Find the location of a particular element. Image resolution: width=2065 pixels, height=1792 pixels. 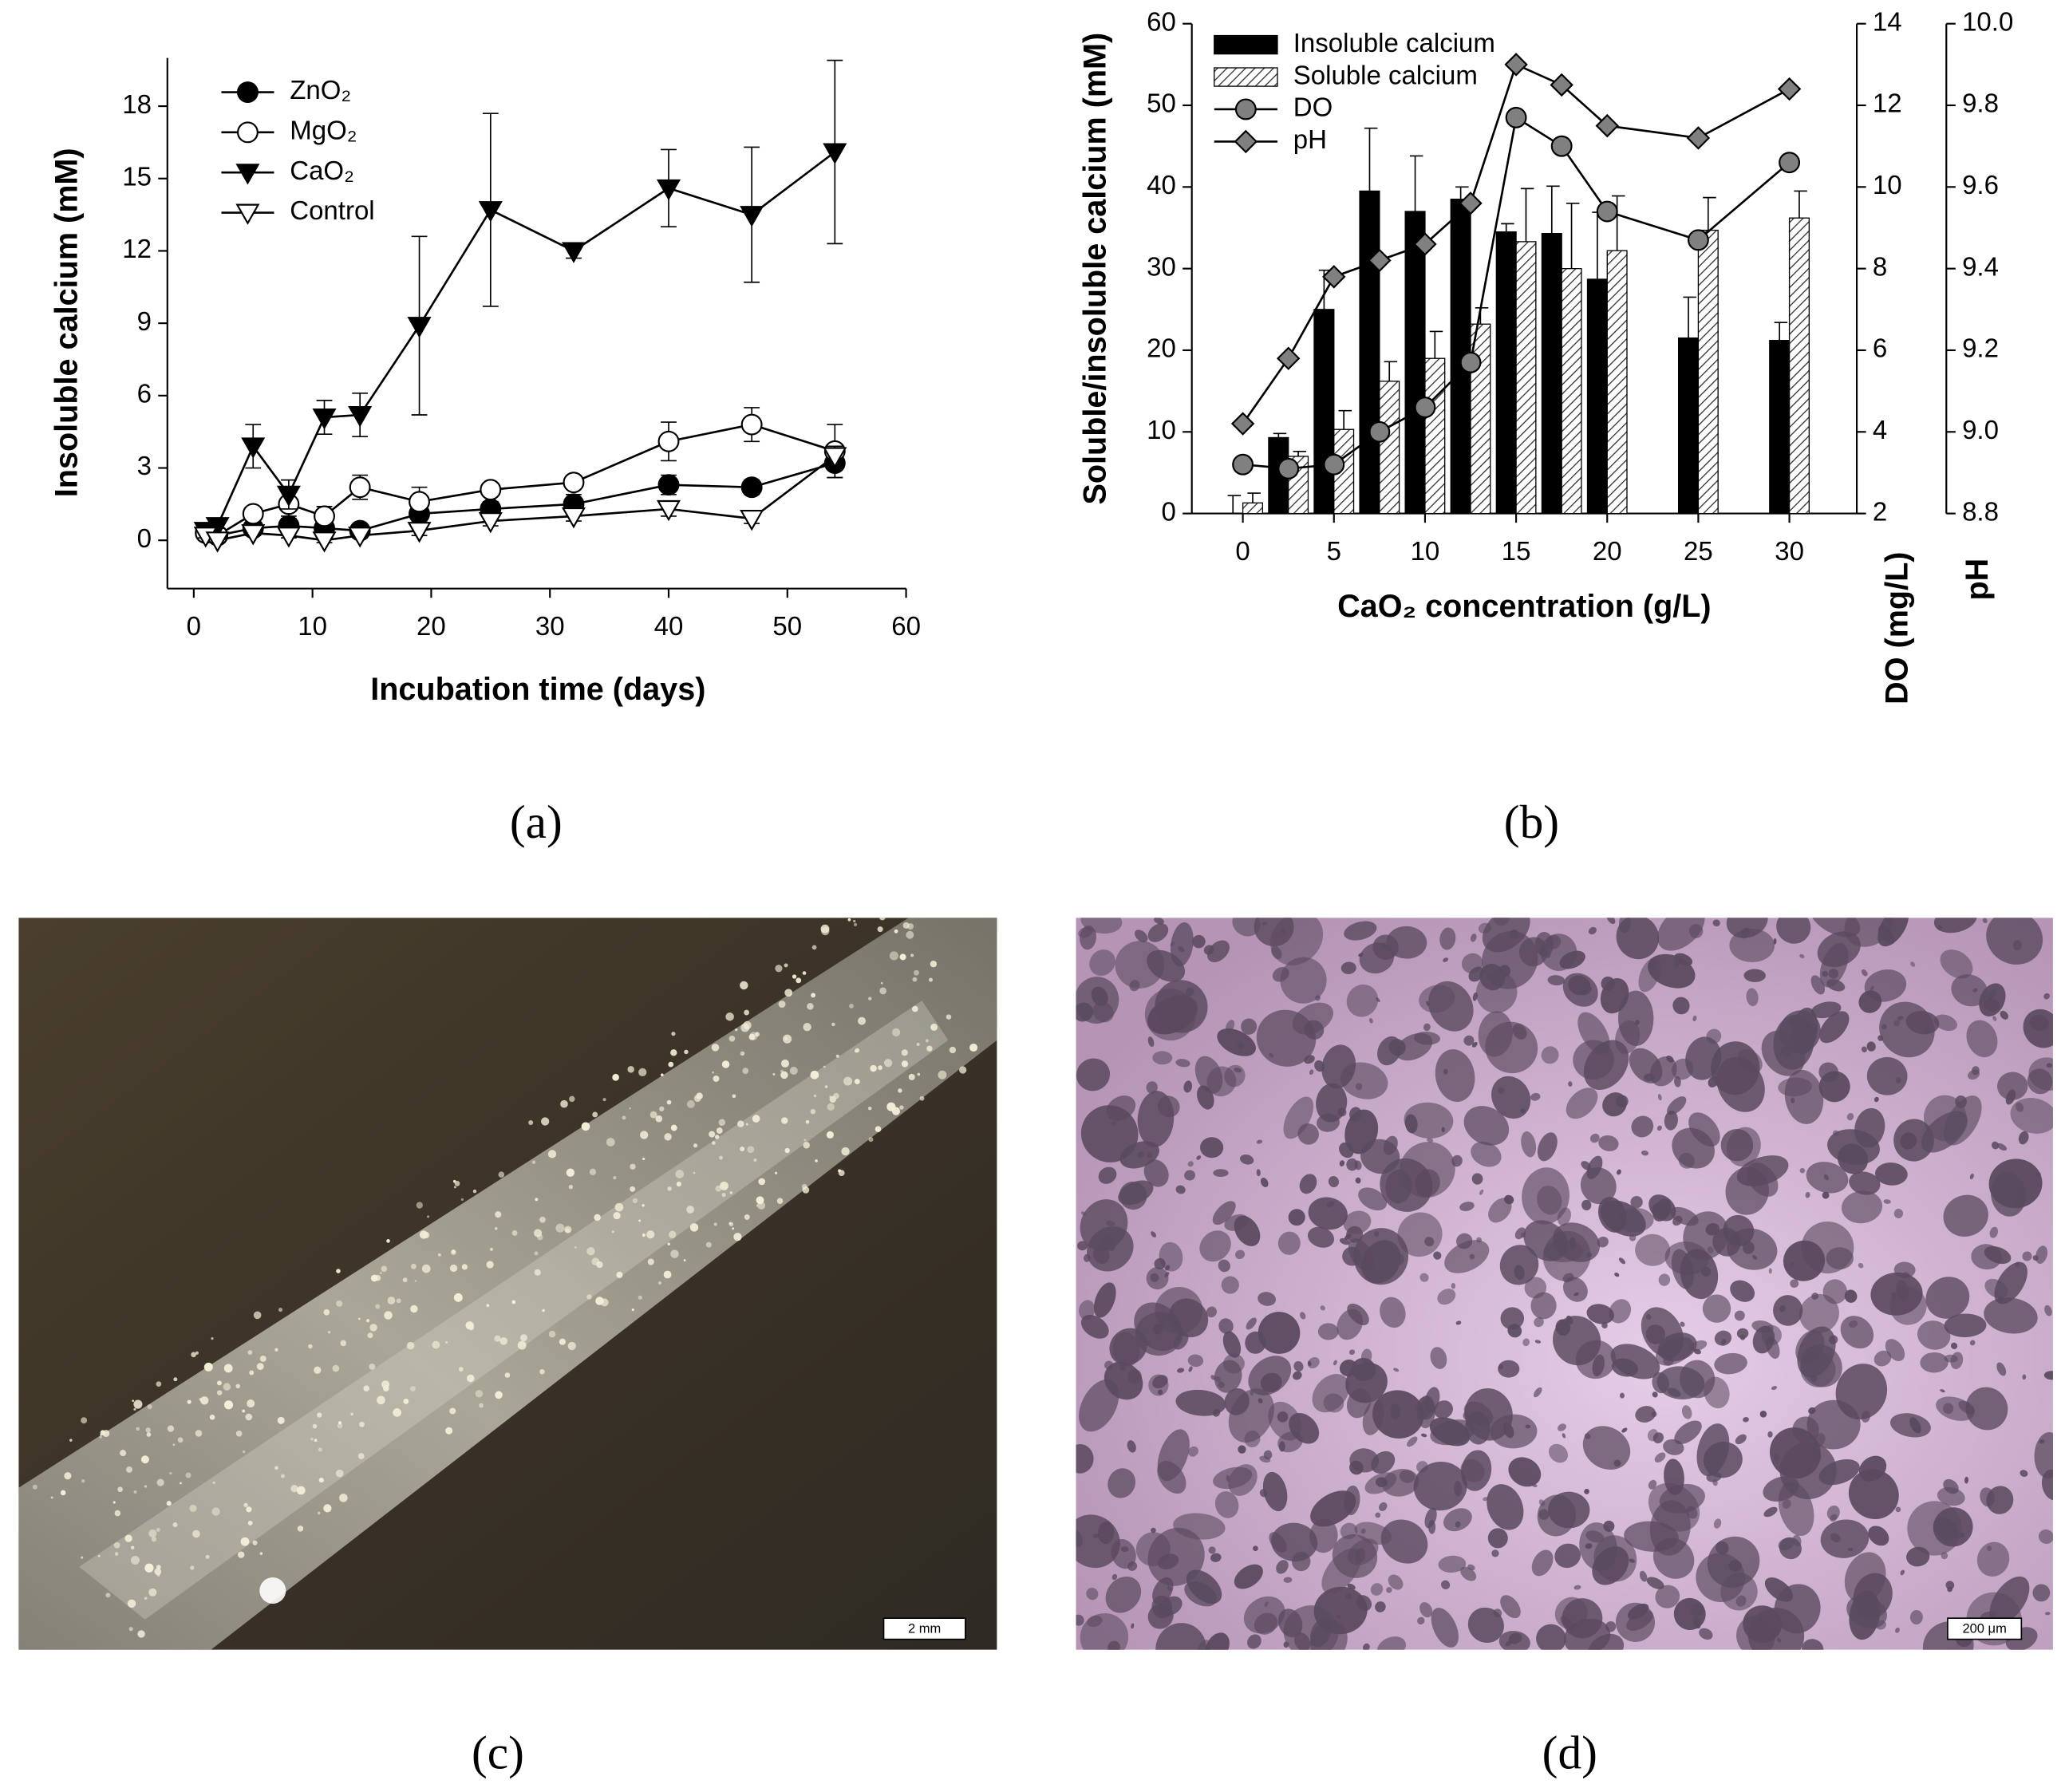

x-axis-title: CaO₂ concentration (g/L) is located at coordinates (1524, 606).